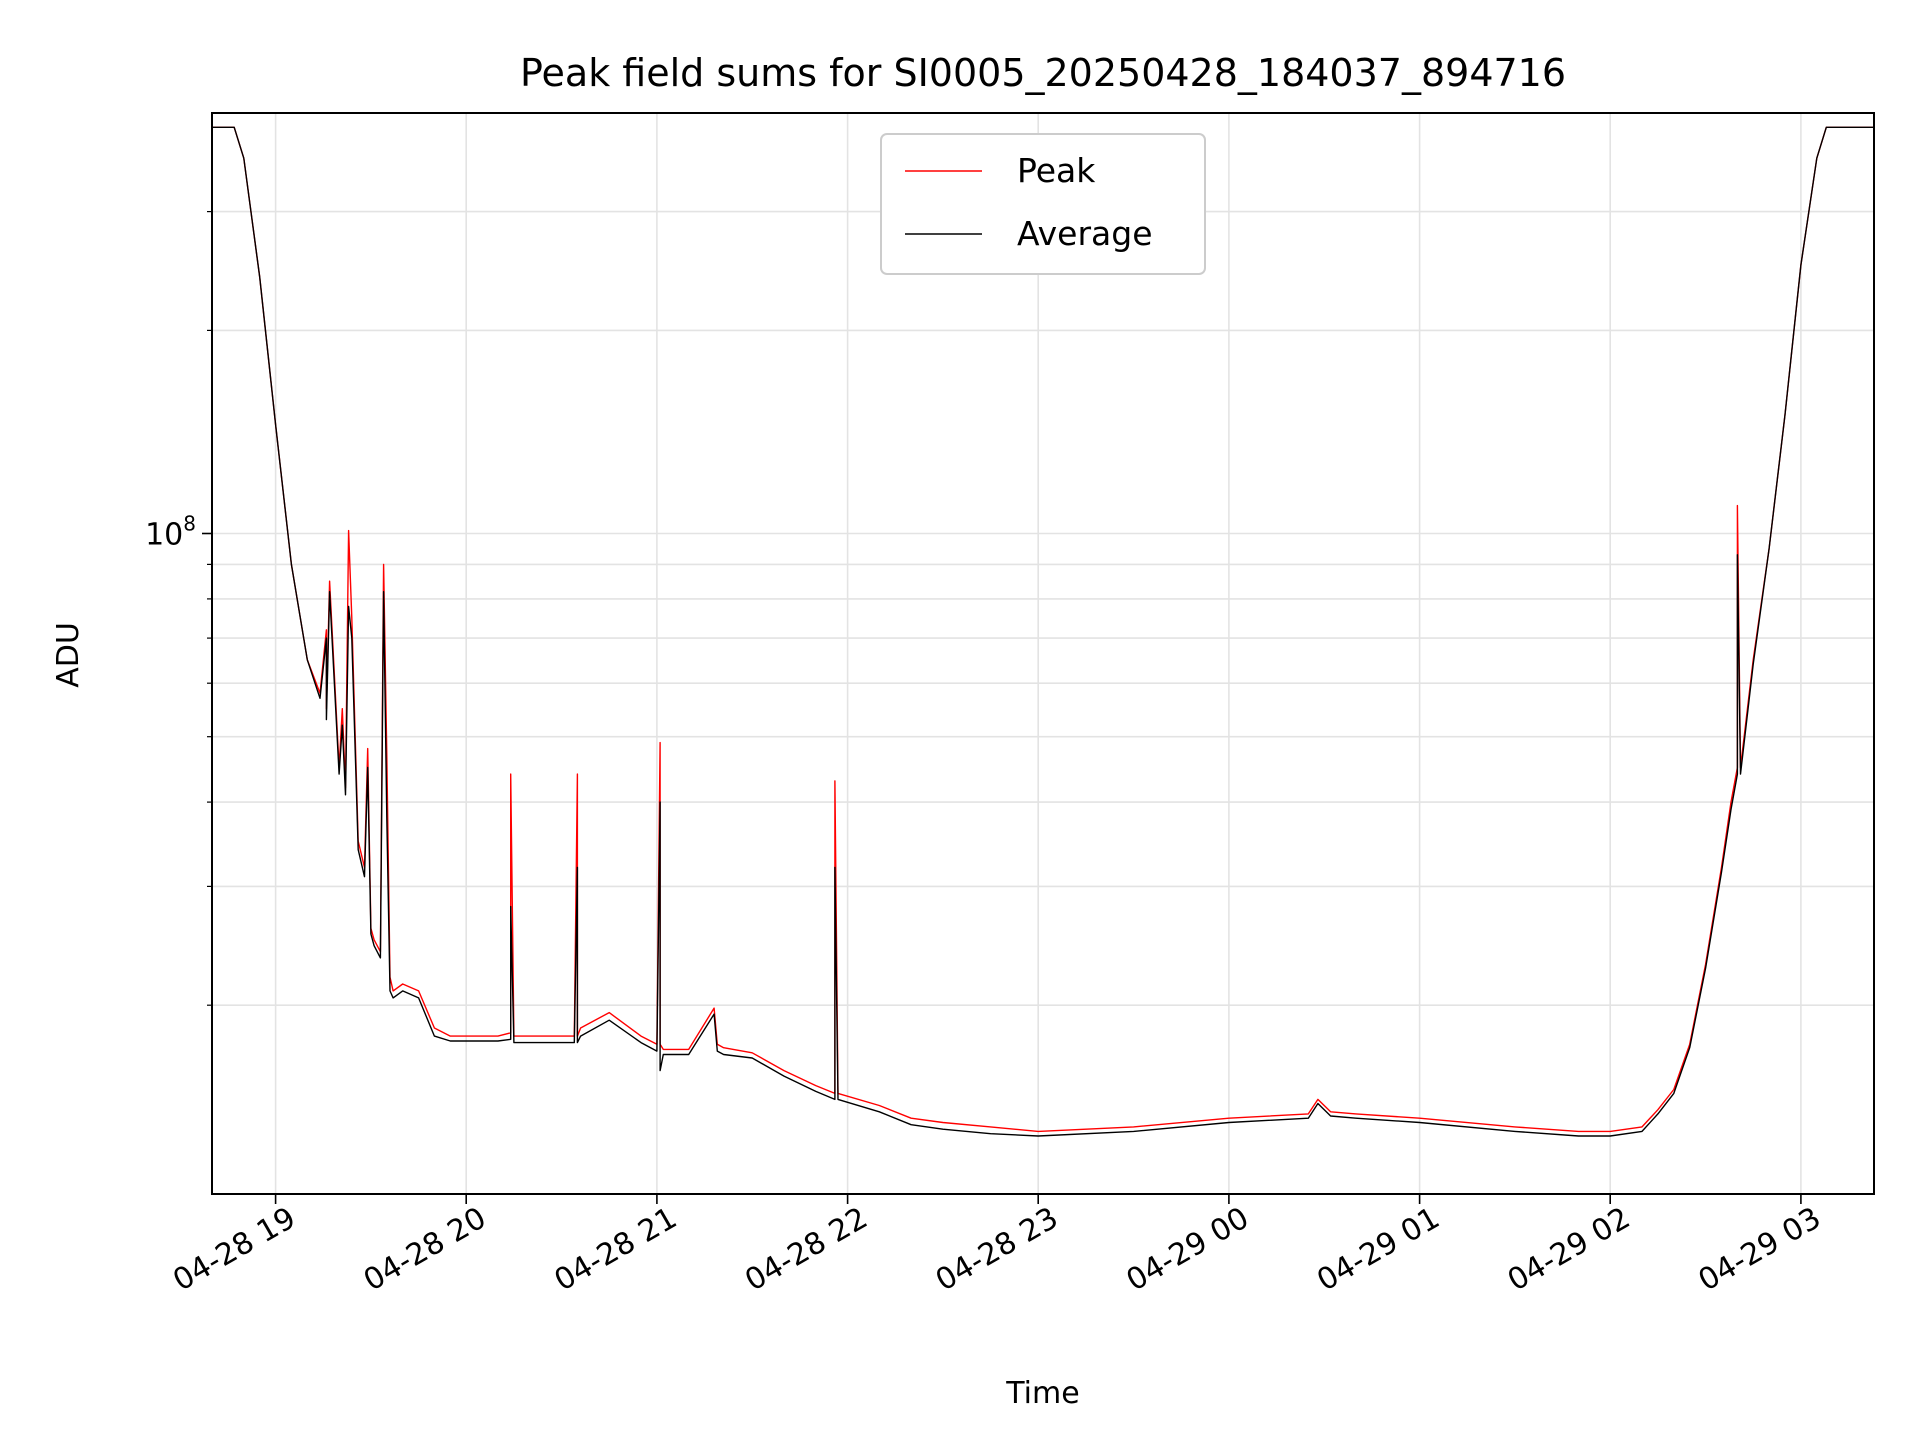  Describe the element at coordinates (1042, 1393) in the screenshot. I see `x-axis-label: Time` at that location.